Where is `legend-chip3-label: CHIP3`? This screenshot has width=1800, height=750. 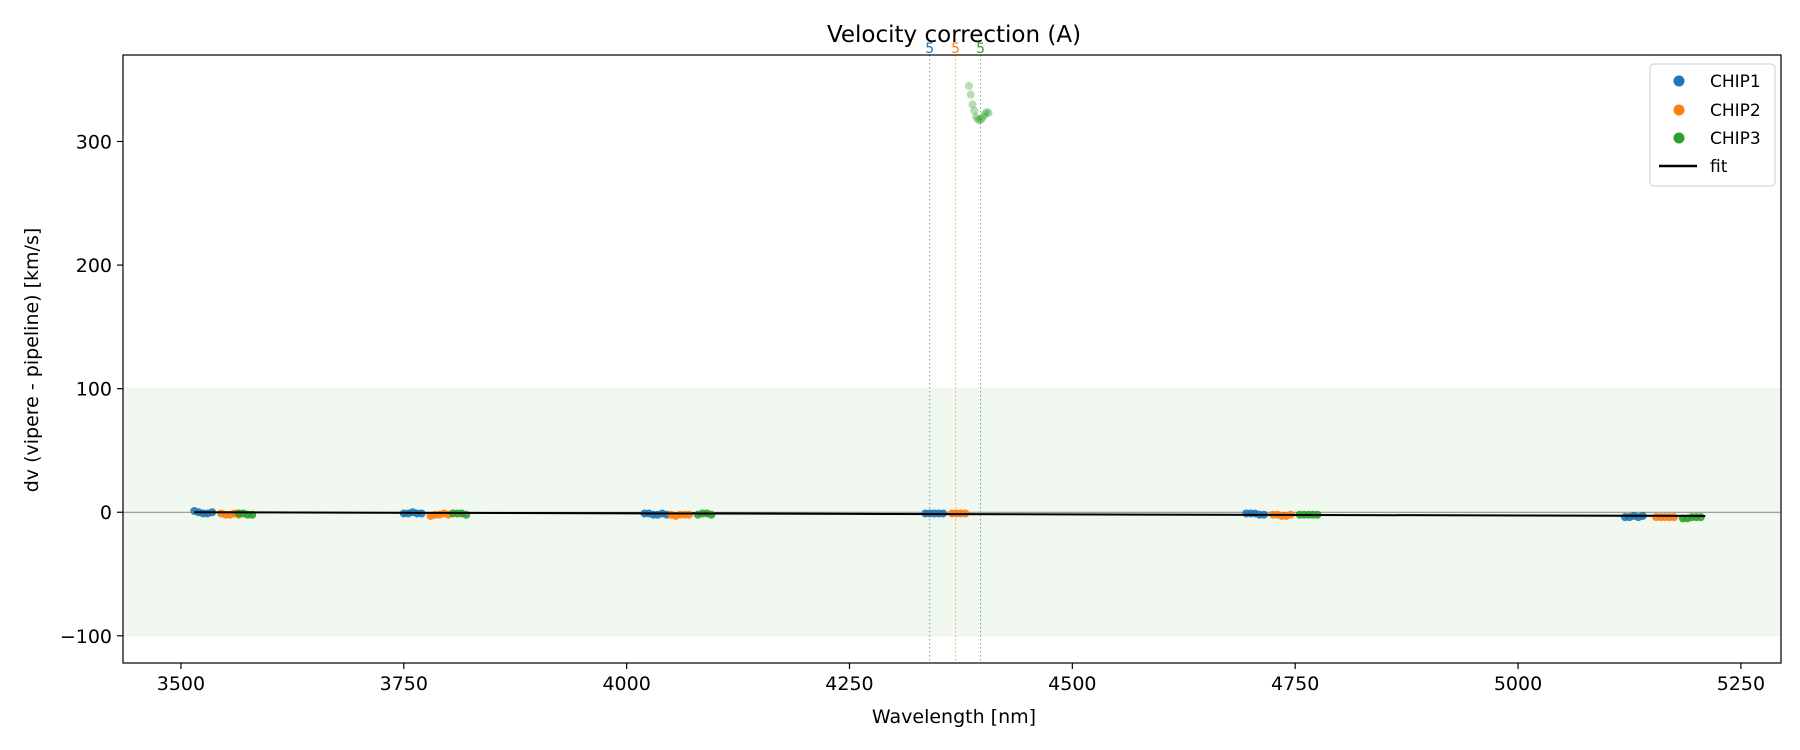
legend-chip3-label: CHIP3 is located at coordinates (1735, 139).